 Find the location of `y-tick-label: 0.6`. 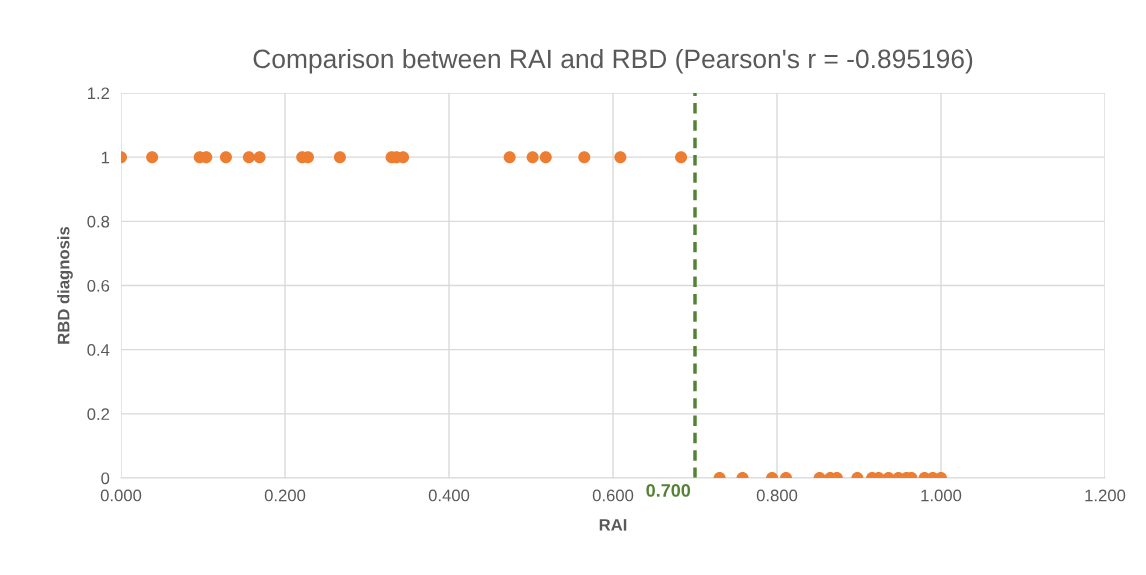

y-tick-label: 0.6 is located at coordinates (98, 285).